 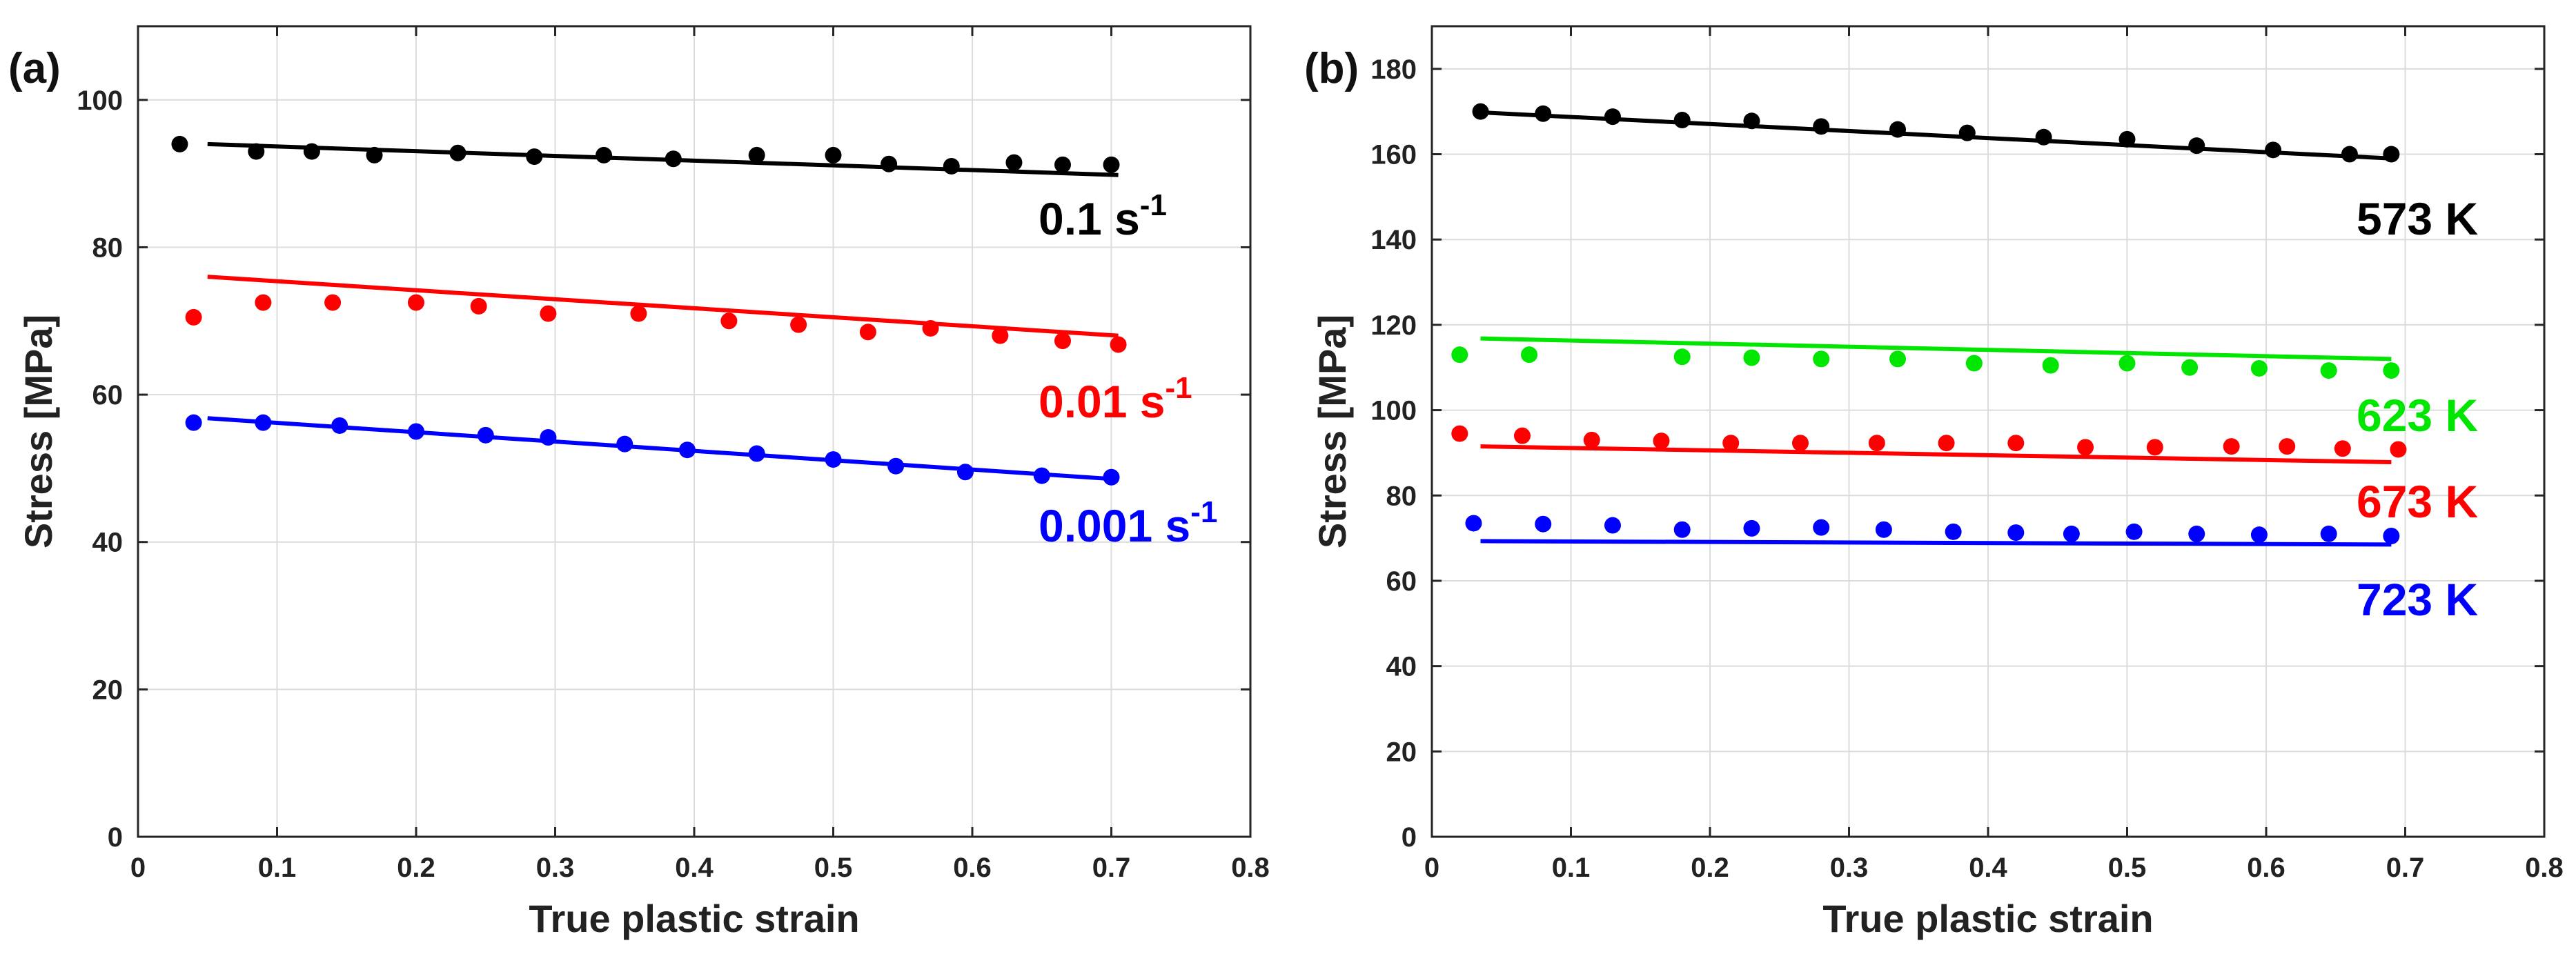 What do you see at coordinates (1401, 581) in the screenshot?
I see `panel-b-ytick-label: 60` at bounding box center [1401, 581].